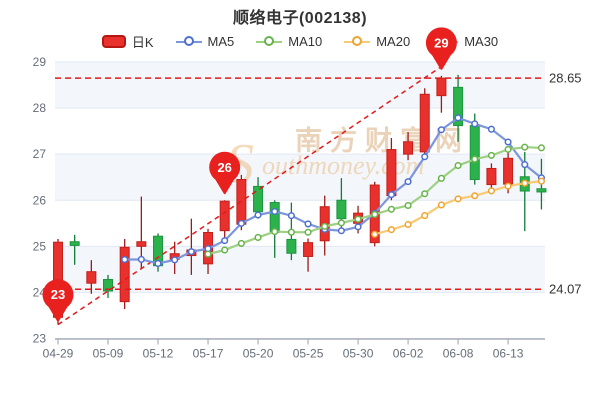 Image resolution: width=600 pixels, height=400 pixels. Describe the element at coordinates (481, 41) in the screenshot. I see `legend-label: MA30` at that location.